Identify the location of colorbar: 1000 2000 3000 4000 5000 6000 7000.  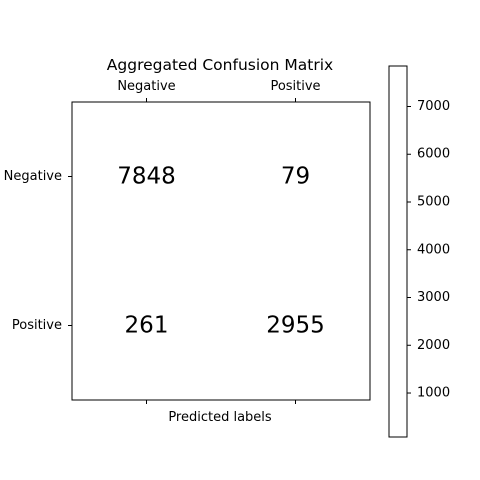
(419, 251).